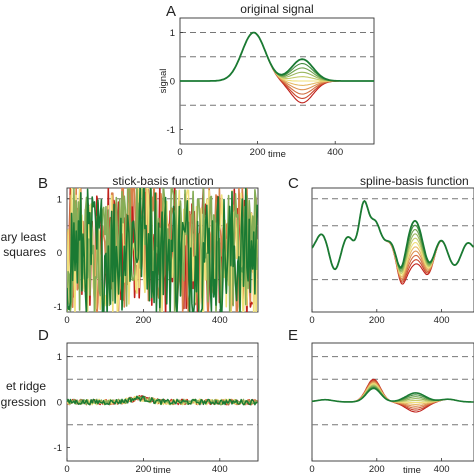  I want to click on panel-C, so click(392, 250).